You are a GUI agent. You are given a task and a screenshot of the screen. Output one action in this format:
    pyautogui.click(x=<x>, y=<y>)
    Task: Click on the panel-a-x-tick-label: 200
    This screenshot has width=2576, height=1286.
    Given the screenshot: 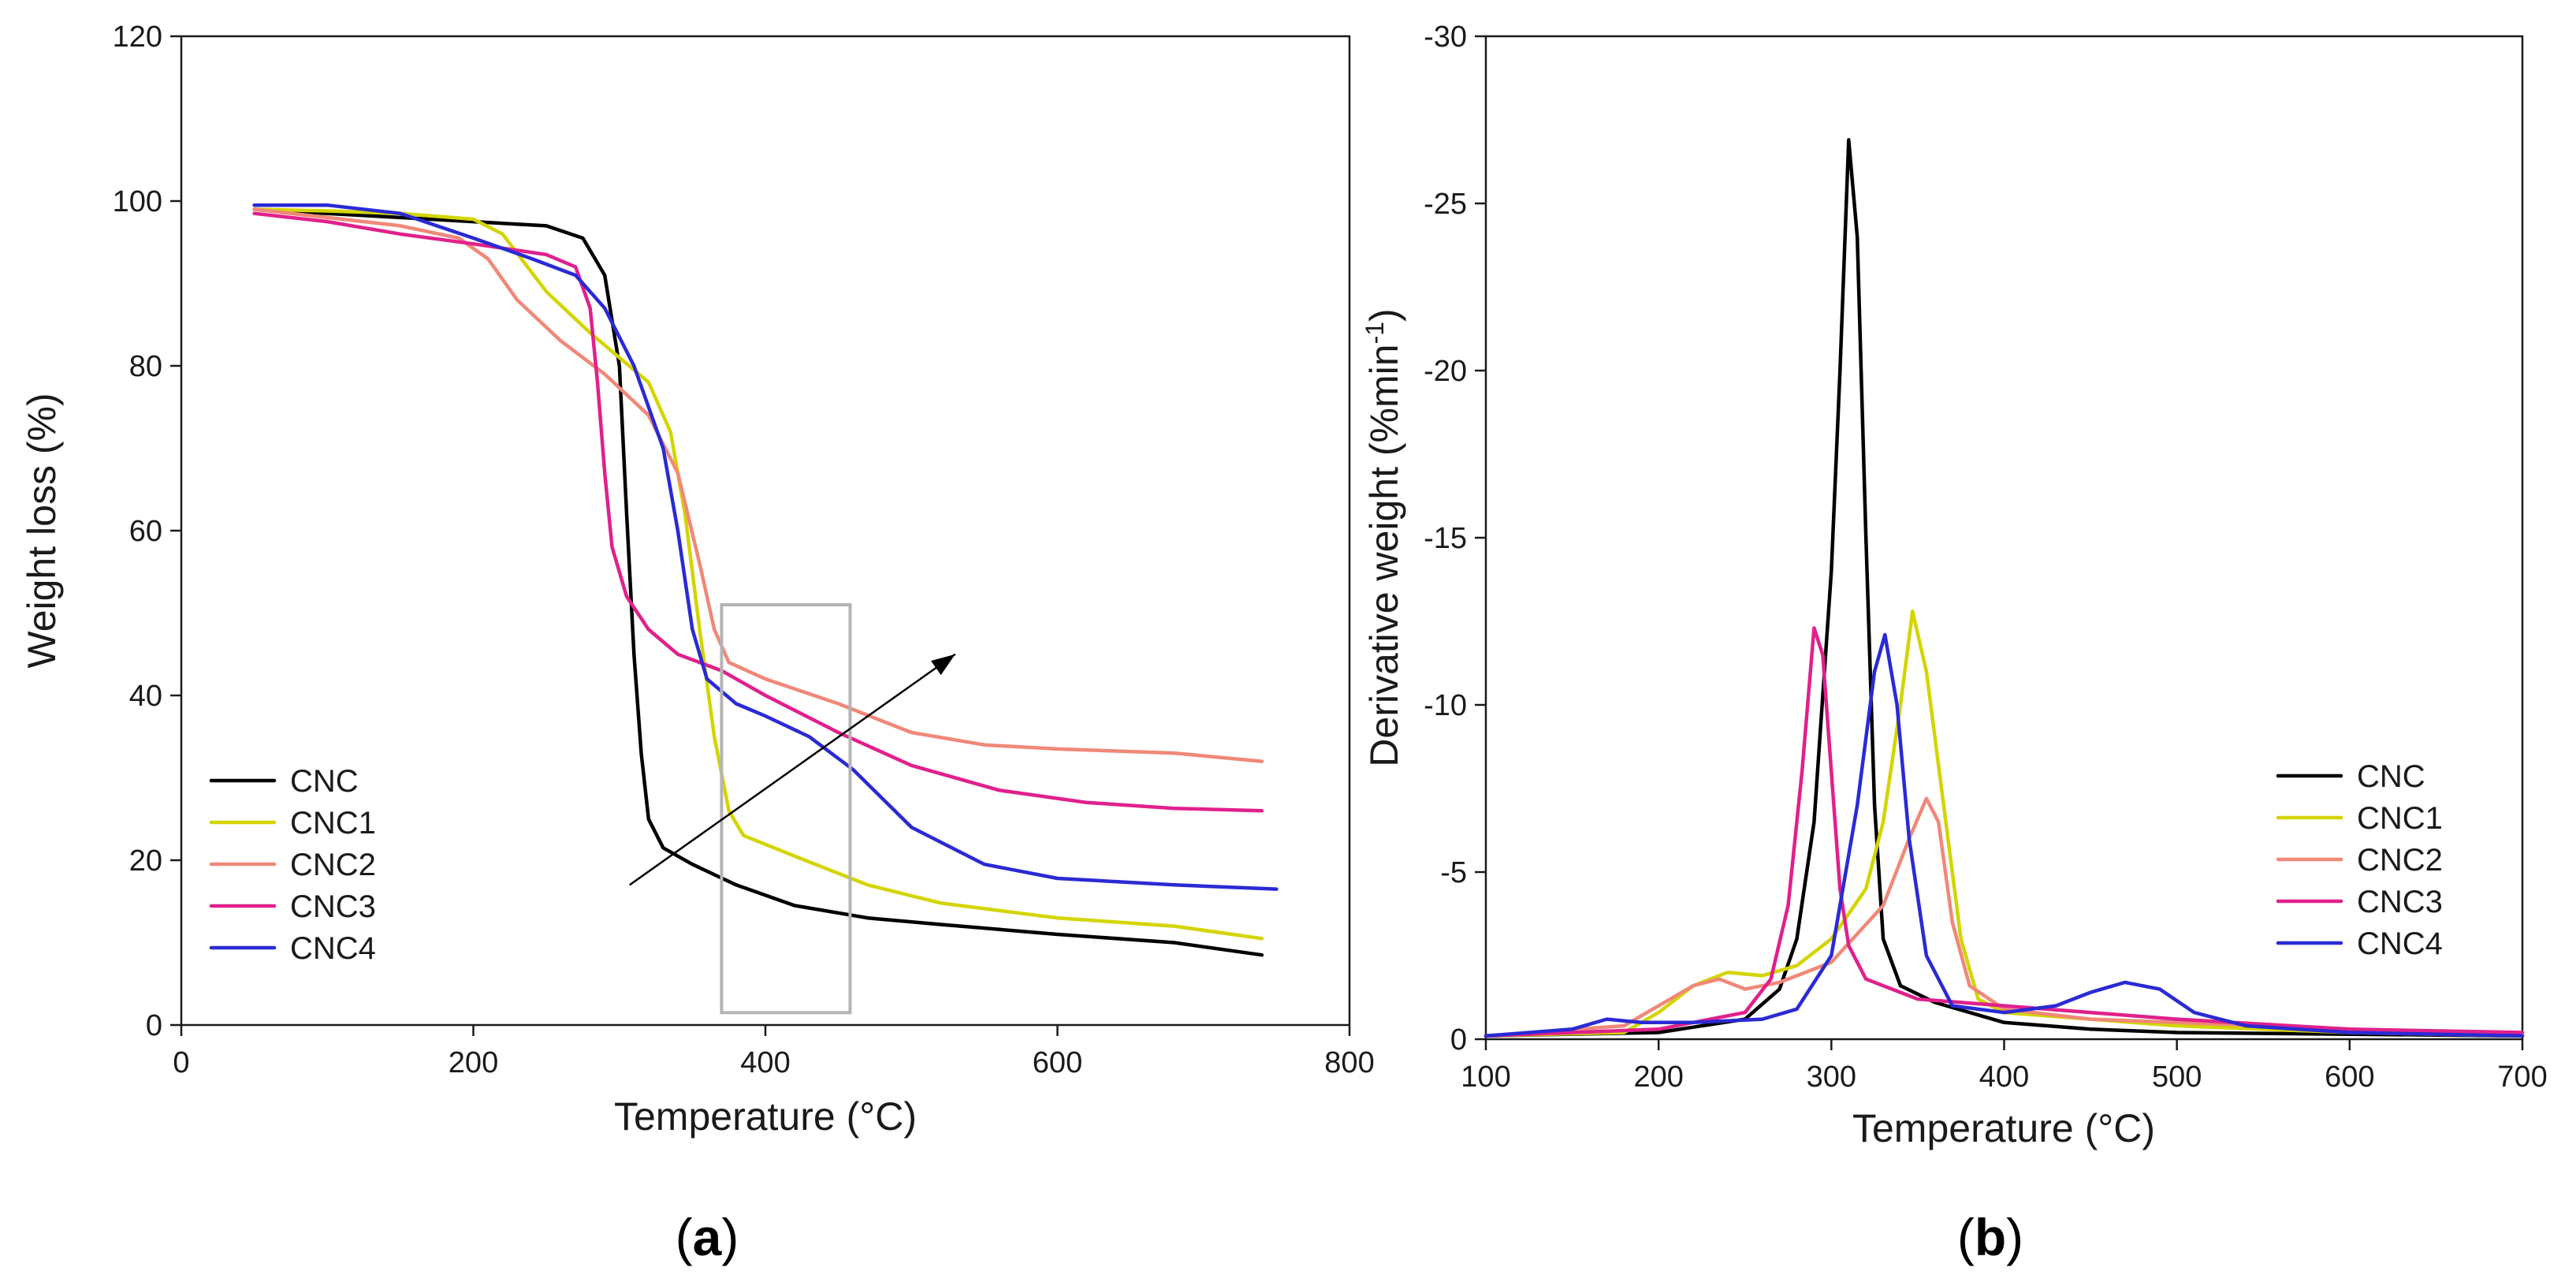 What is the action you would take?
    pyautogui.click(x=473, y=1063)
    